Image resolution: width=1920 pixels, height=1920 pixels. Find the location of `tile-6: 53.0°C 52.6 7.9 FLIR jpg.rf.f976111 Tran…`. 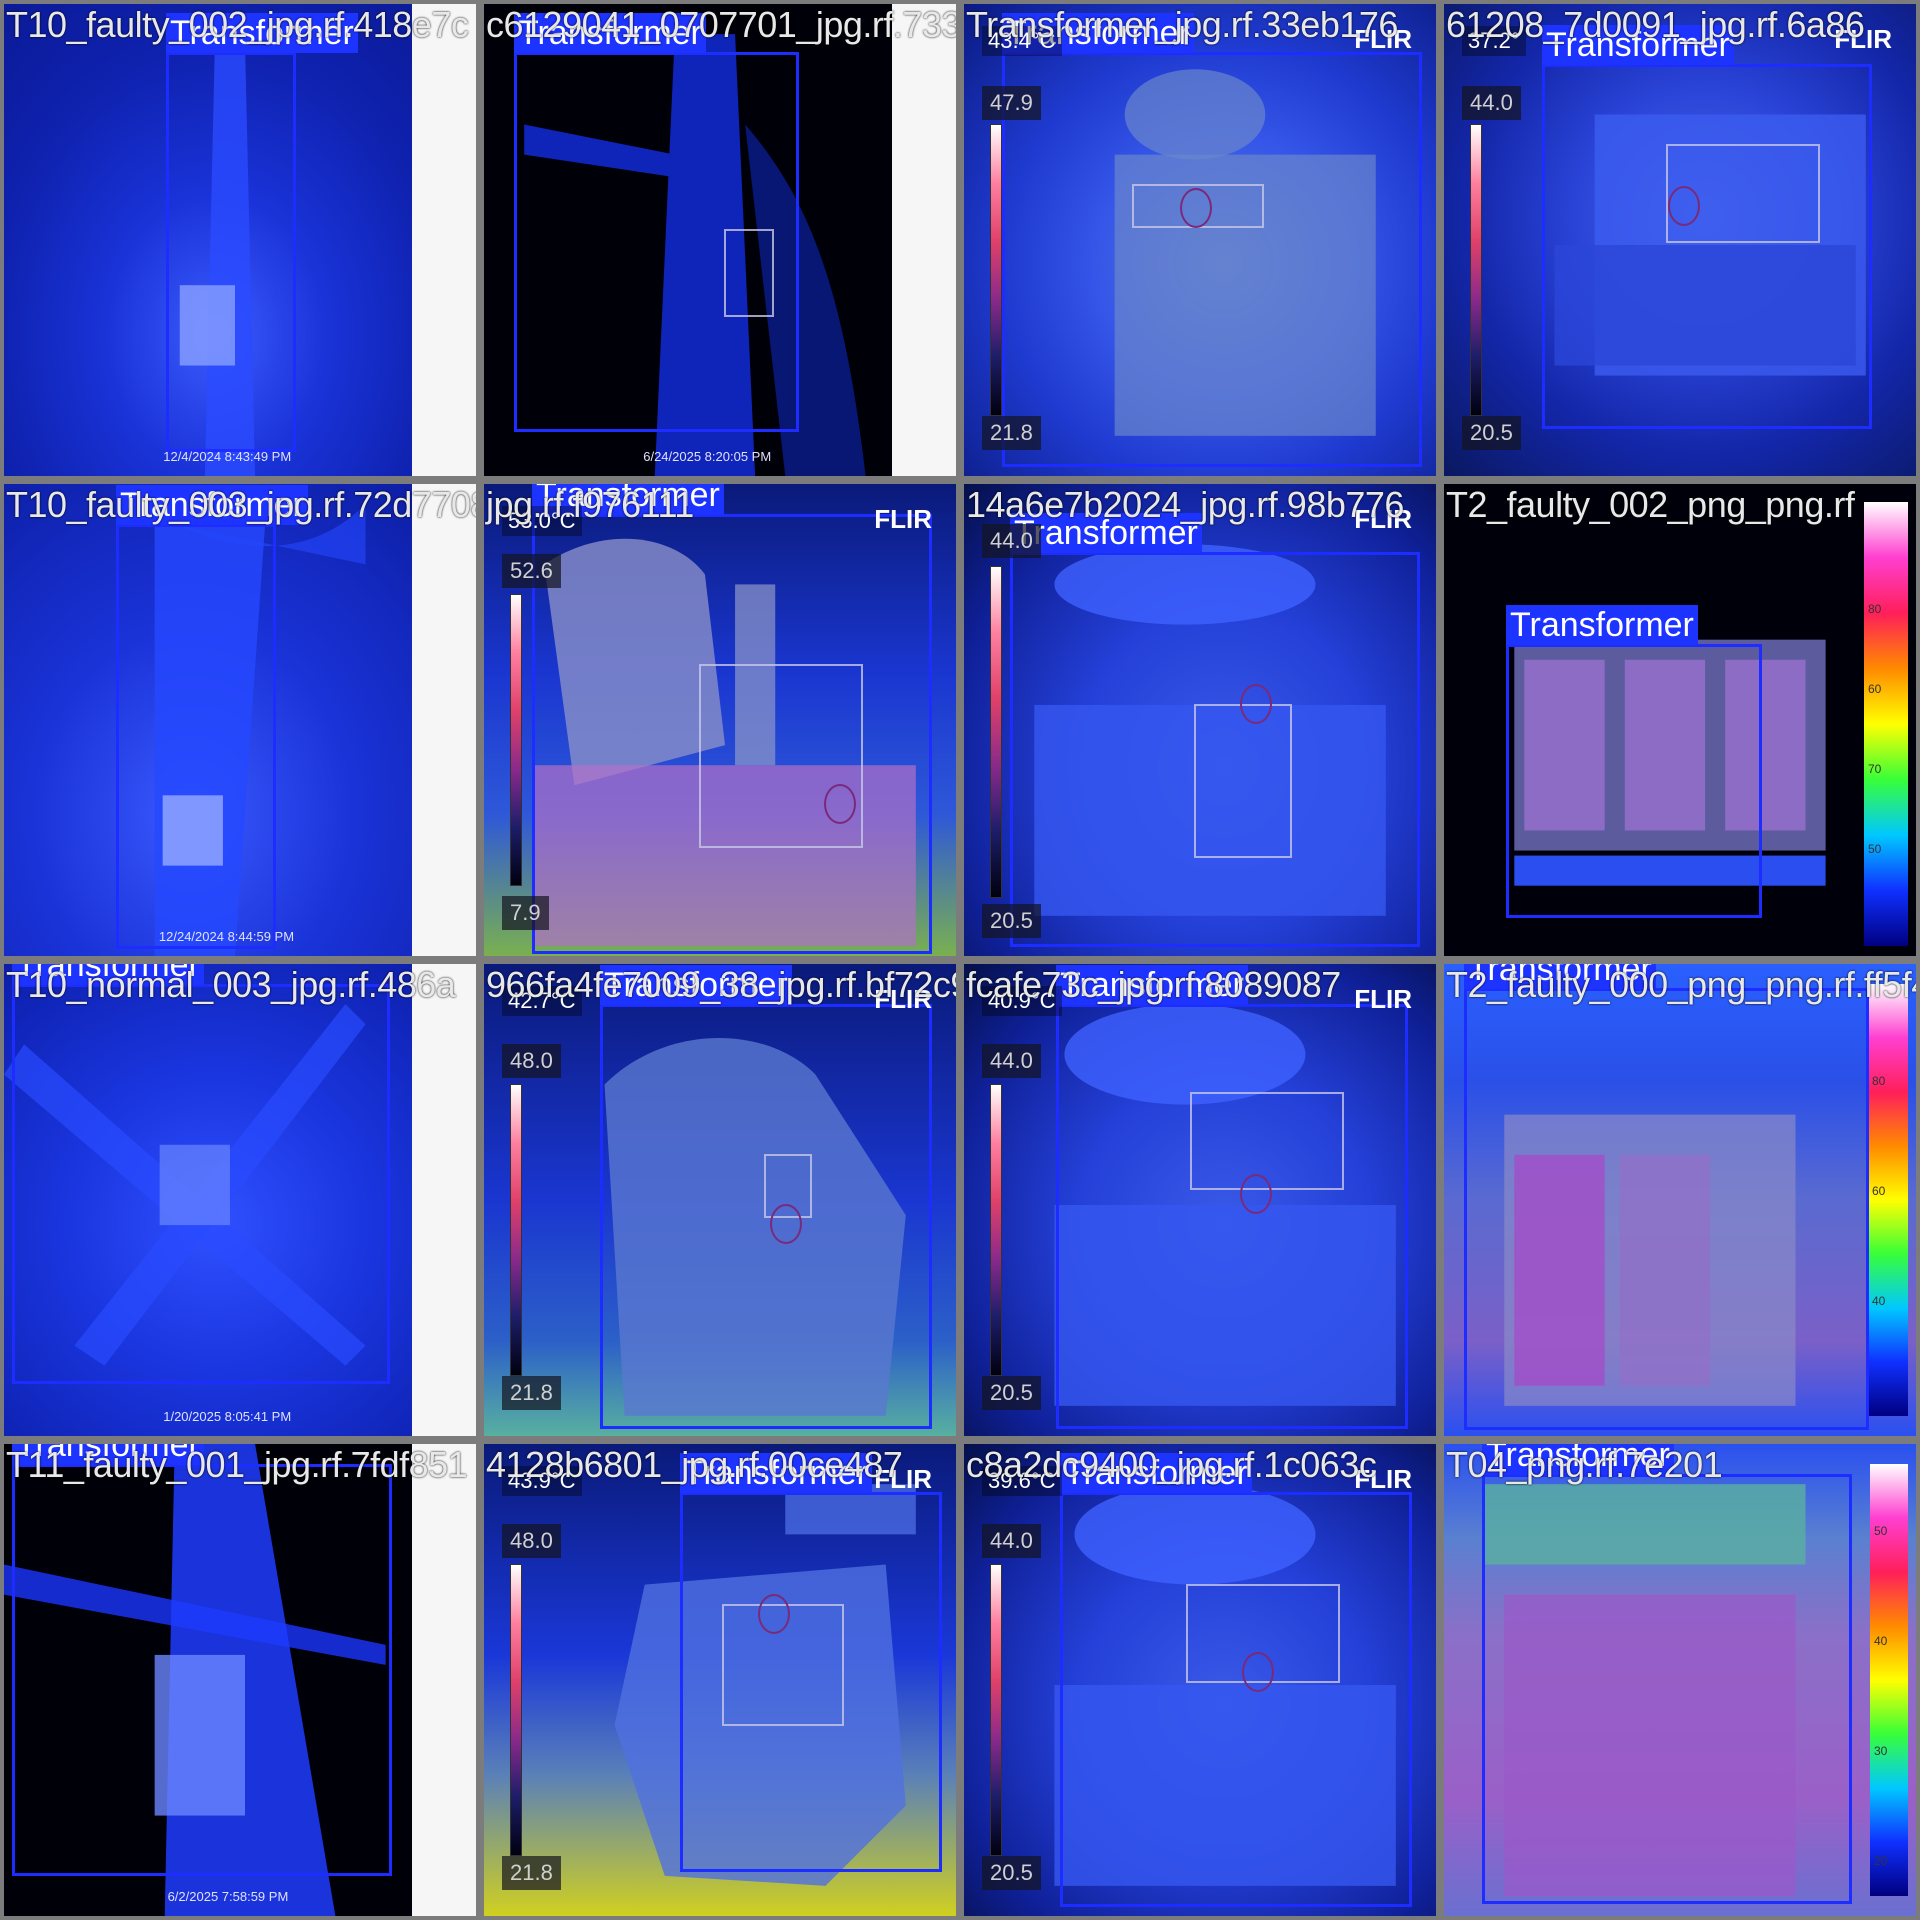

tile-6: 53.0°C 52.6 7.9 FLIR jpg.rf.f976111 Tran… is located at coordinates (720, 720).